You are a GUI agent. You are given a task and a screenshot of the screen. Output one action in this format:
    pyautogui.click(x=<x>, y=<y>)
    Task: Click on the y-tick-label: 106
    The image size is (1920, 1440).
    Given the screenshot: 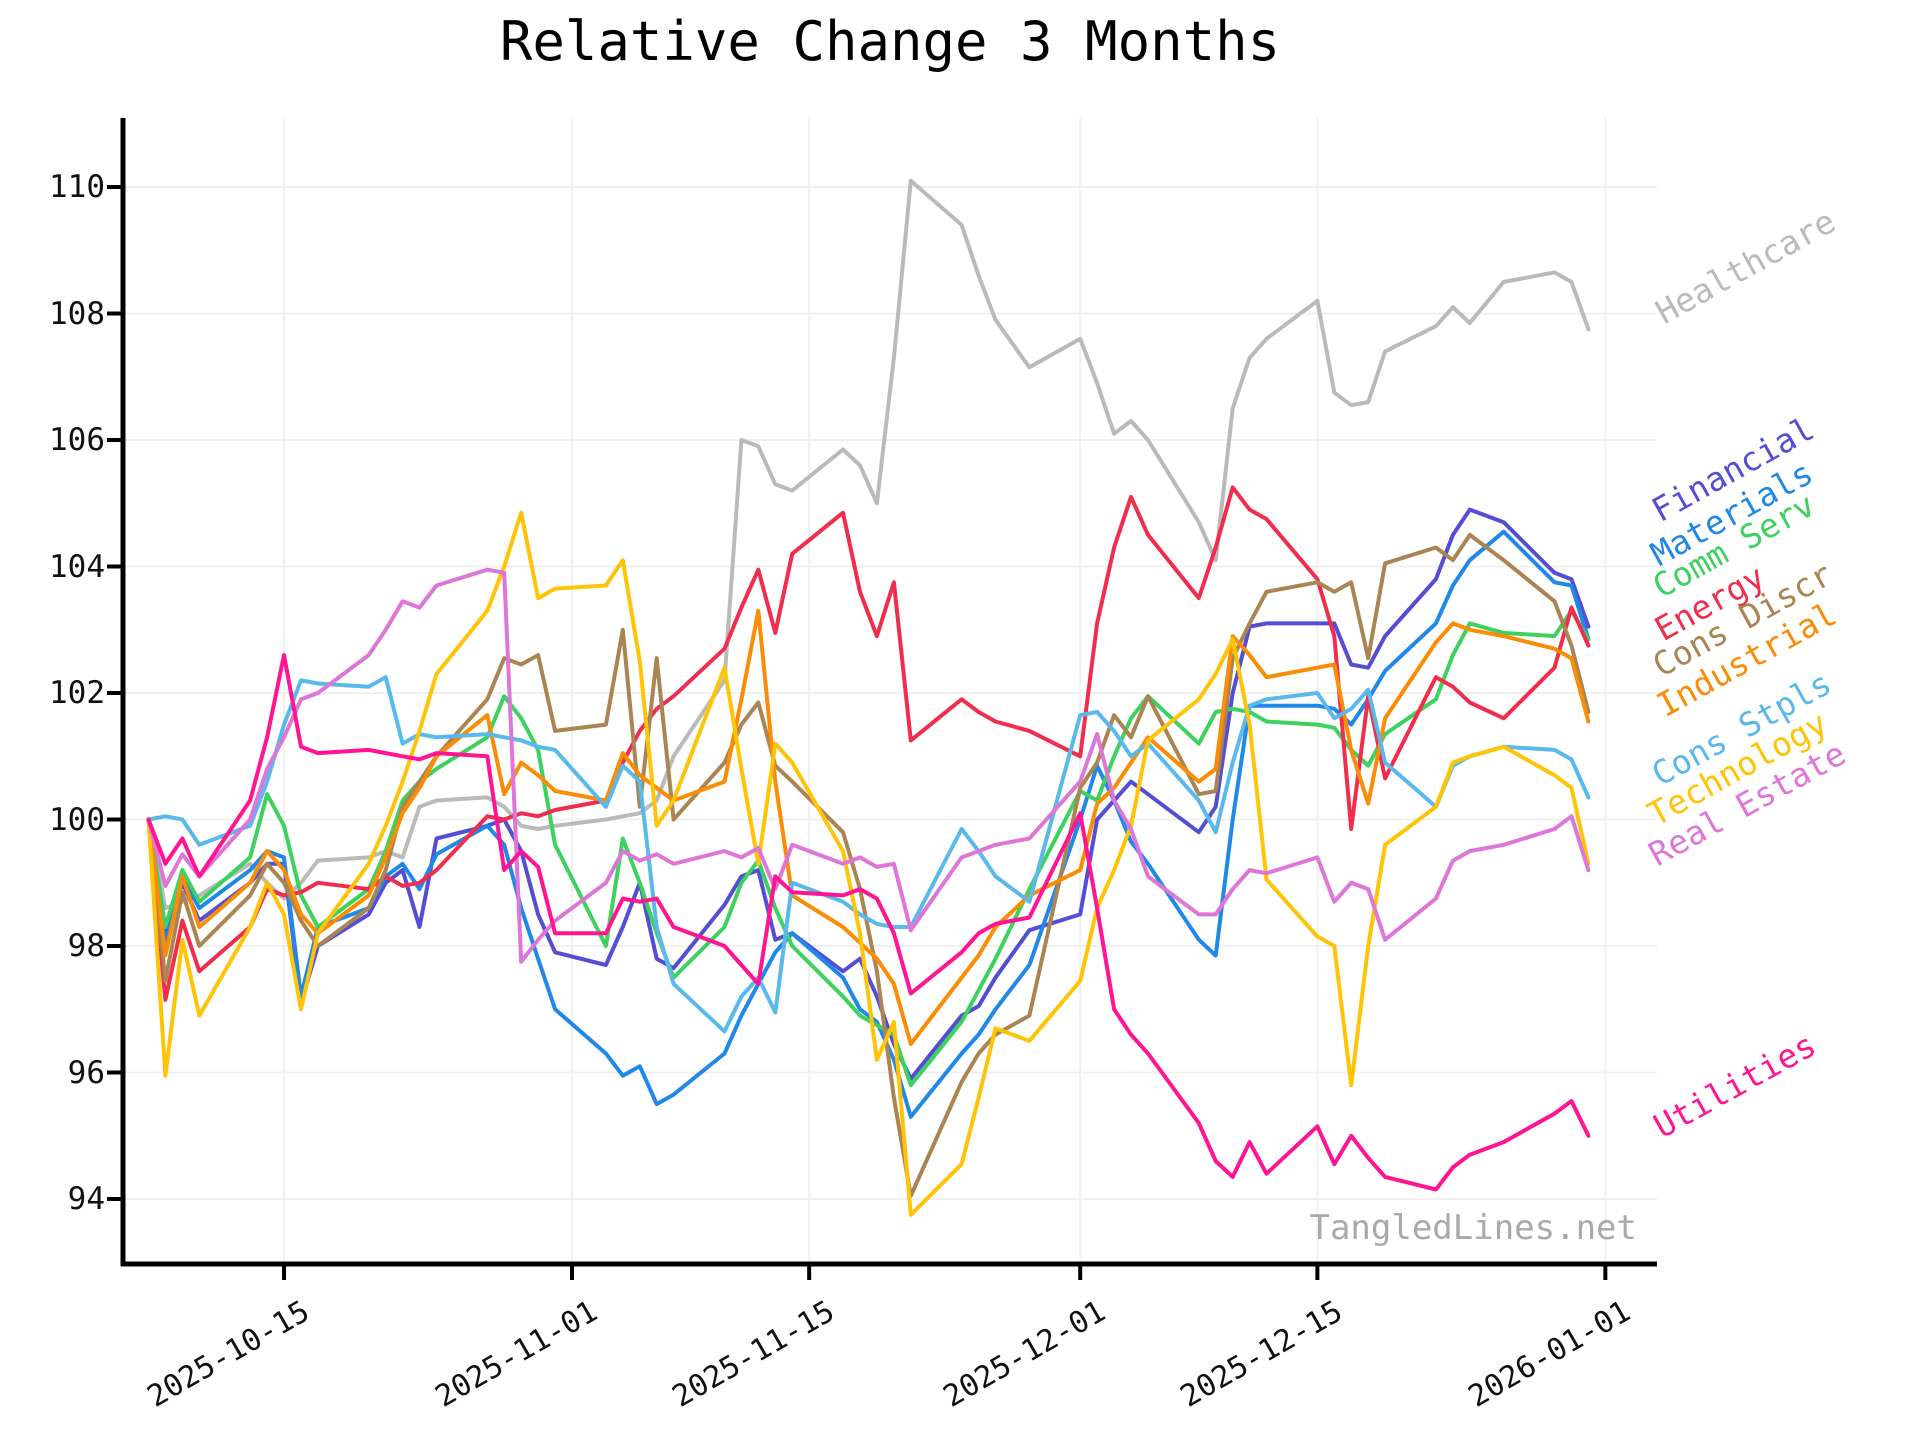 What is the action you would take?
    pyautogui.click(x=77, y=440)
    